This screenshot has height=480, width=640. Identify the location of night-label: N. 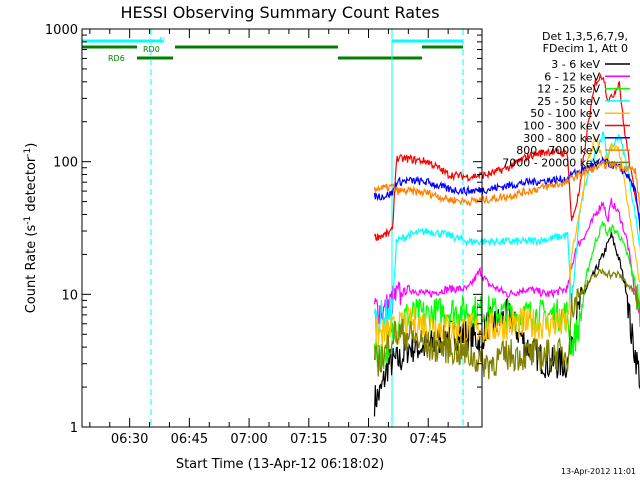
(162, 40).